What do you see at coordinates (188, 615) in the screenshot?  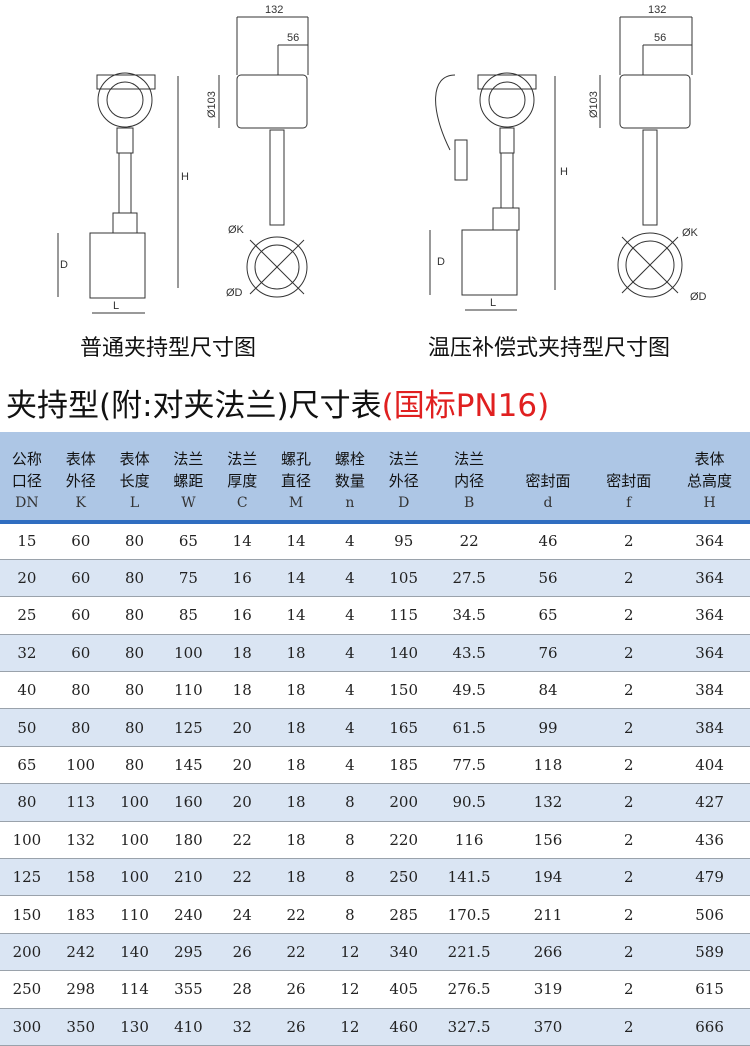 I see `table-cell: 85` at bounding box center [188, 615].